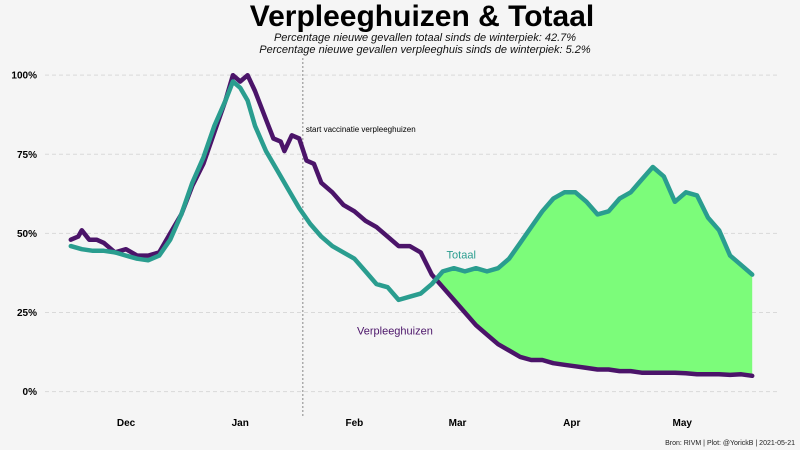  I want to click on y-tick-label: 100%, so click(24, 76).